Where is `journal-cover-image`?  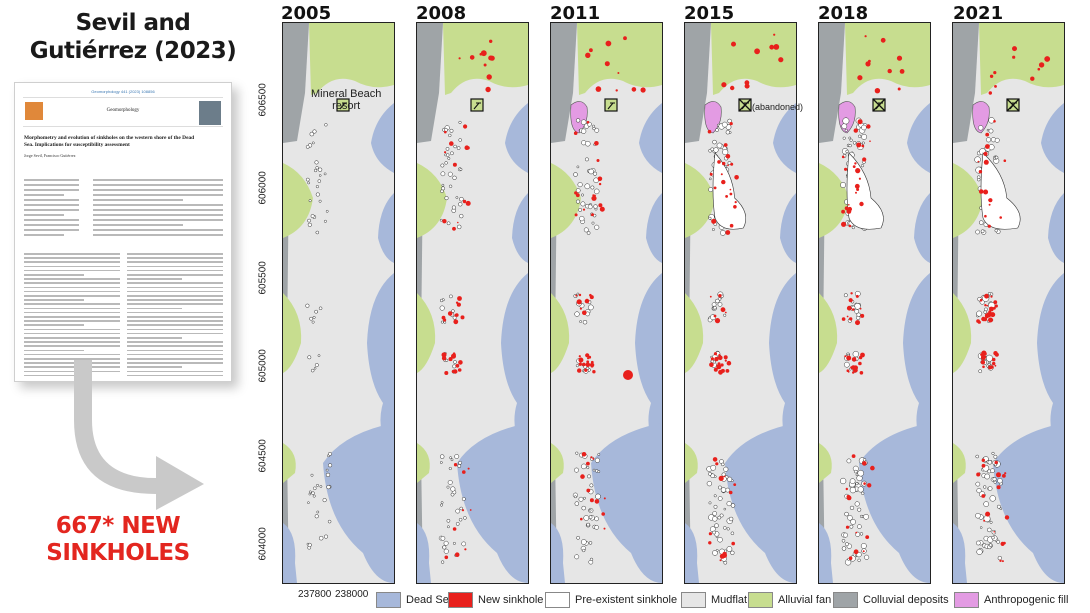
journal-cover-image is located at coordinates (210, 113).